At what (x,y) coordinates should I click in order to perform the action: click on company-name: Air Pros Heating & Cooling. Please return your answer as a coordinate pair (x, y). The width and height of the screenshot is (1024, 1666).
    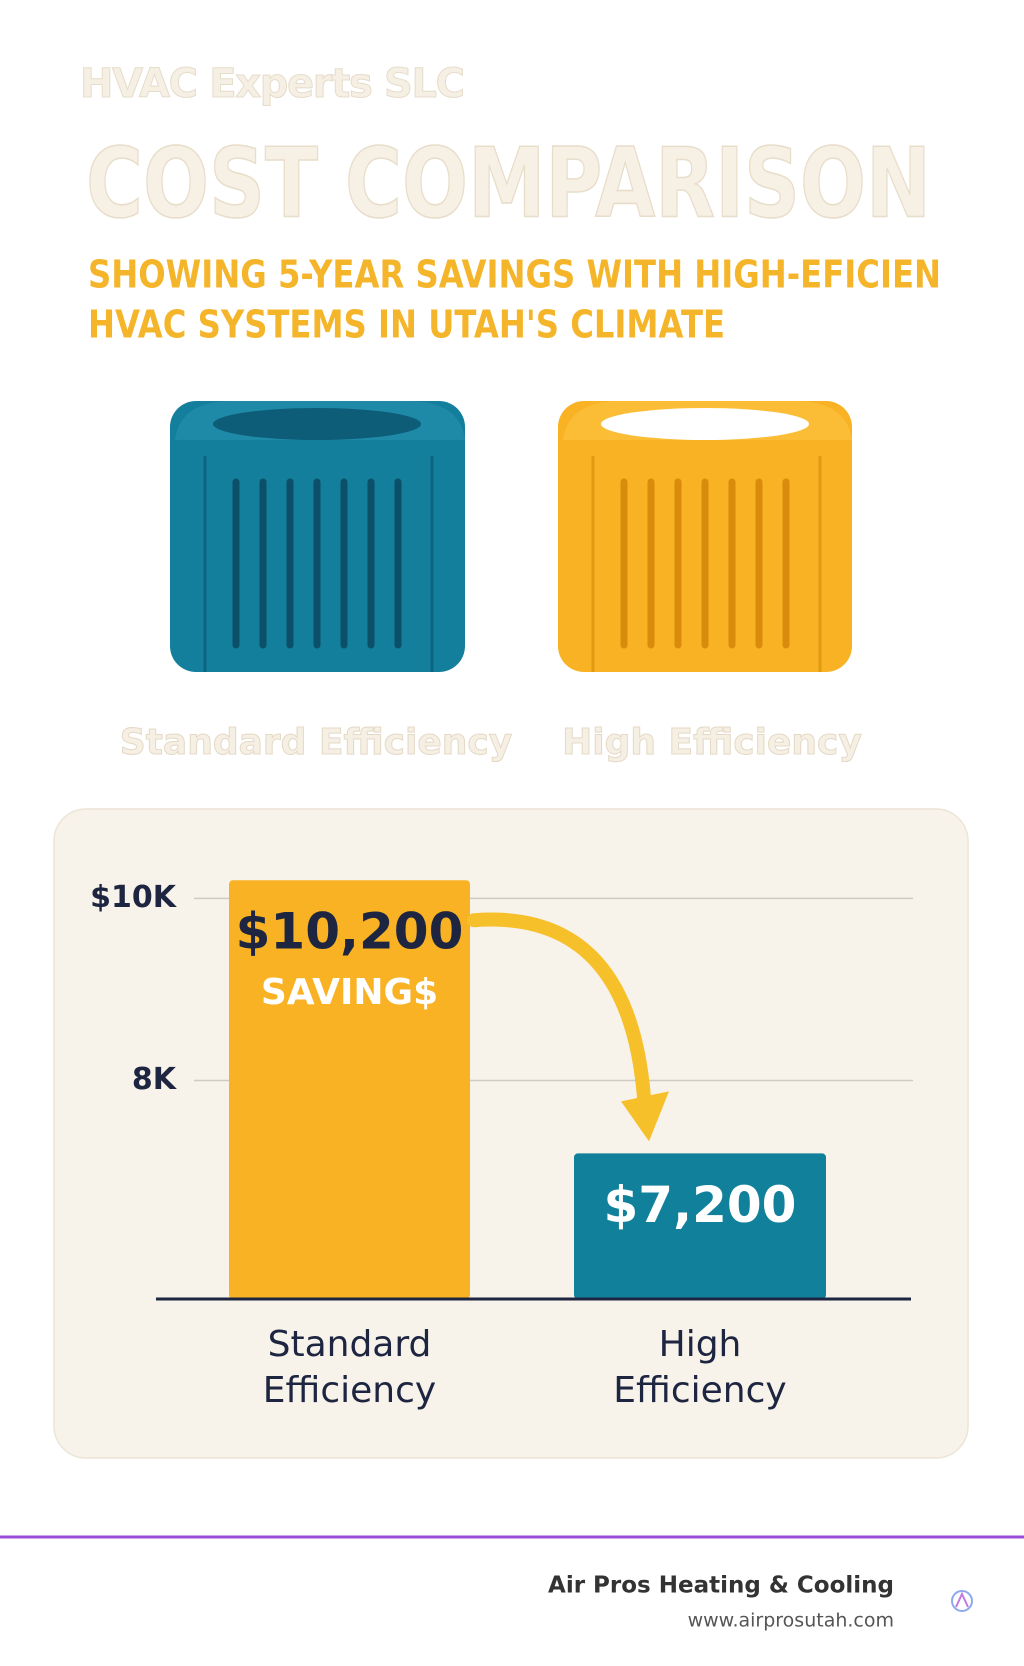
    Looking at the image, I should click on (721, 1586).